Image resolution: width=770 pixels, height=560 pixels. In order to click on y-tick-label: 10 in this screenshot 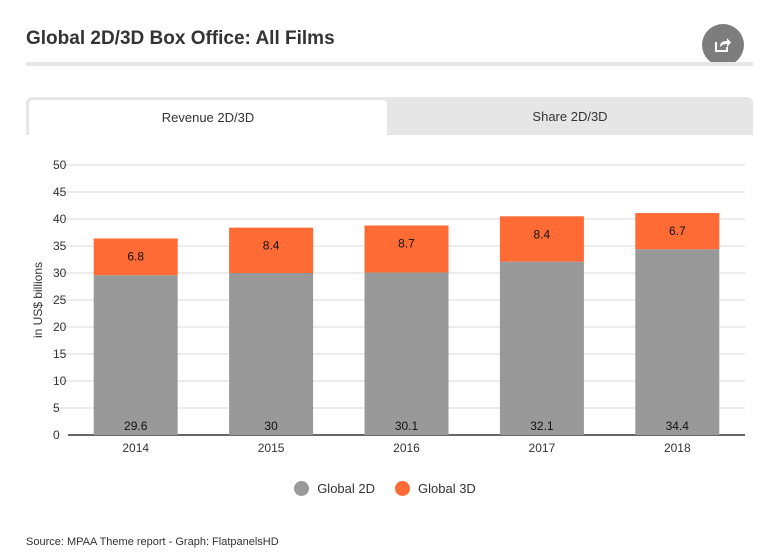, I will do `click(60, 381)`.